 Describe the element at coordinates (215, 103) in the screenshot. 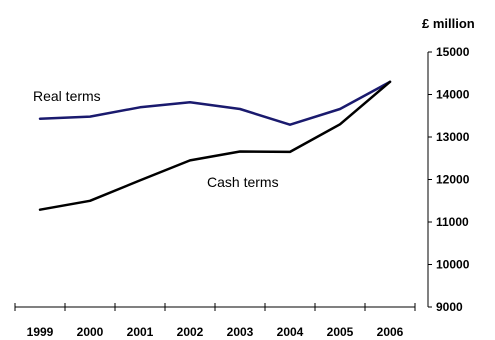

I see `series-line-real-terms` at that location.